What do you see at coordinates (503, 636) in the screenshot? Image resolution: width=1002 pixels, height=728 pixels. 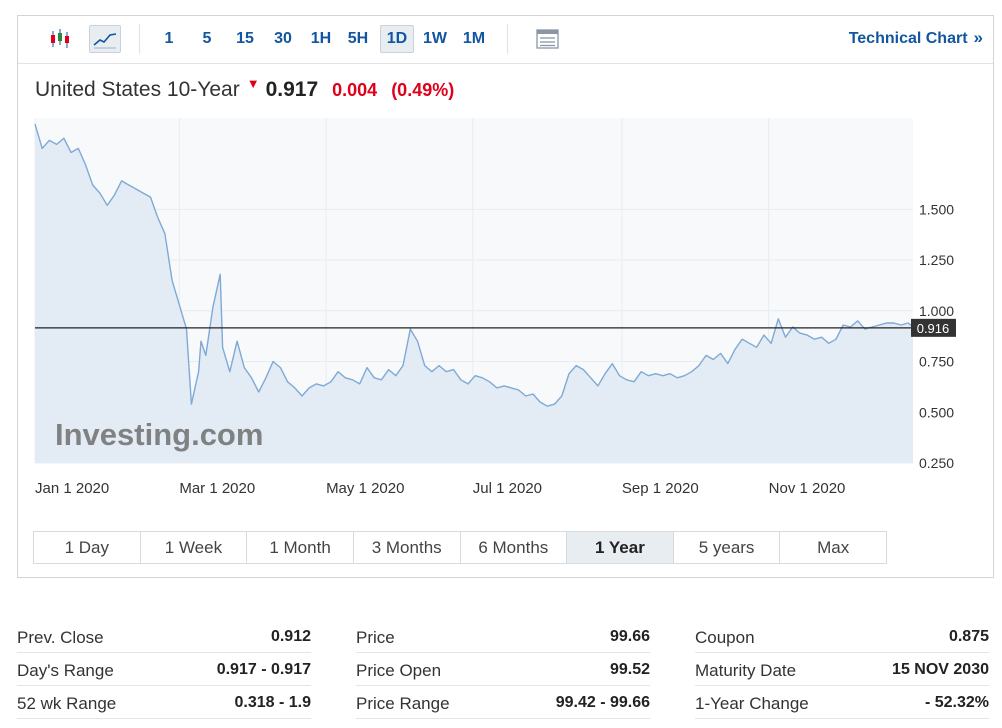 I see `stat-row: Price 99.66` at bounding box center [503, 636].